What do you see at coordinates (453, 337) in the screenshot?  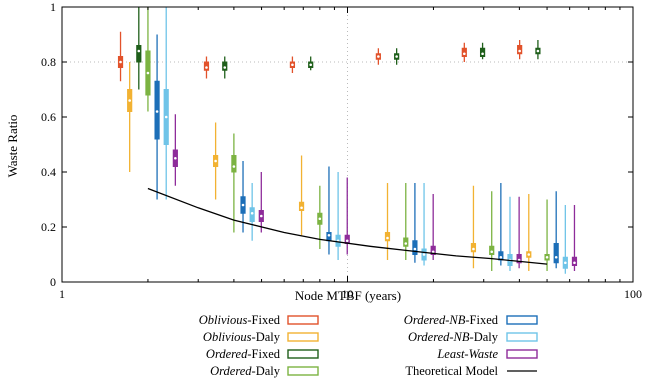 I see `legend-label: Ordered-NB-Daly` at bounding box center [453, 337].